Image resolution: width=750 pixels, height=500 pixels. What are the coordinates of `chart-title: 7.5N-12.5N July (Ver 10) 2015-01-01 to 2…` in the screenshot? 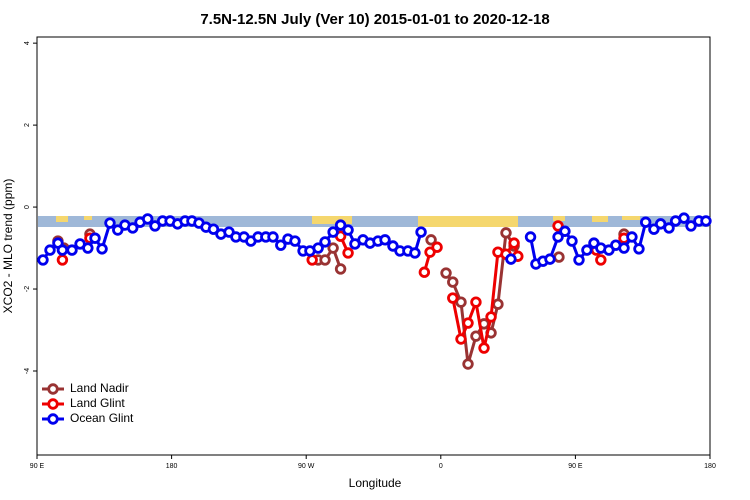 It's located at (374, 19).